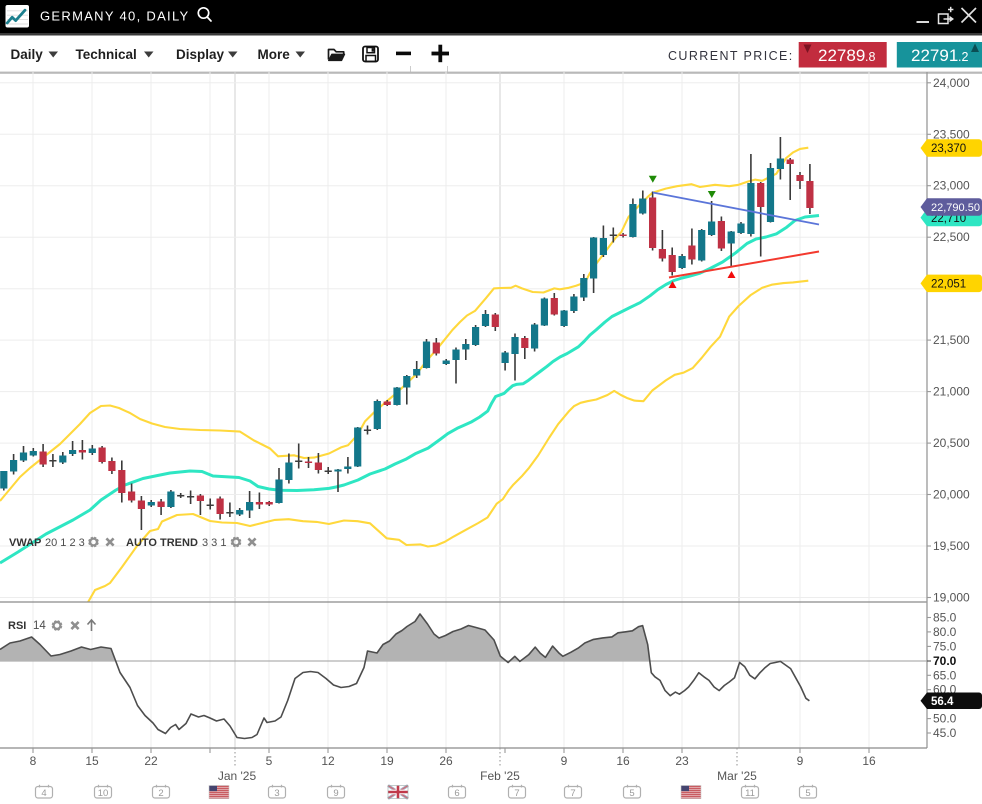 The height and width of the screenshot is (804, 982). What do you see at coordinates (951, 83) in the screenshot?
I see `svg-text: 24,000` at bounding box center [951, 83].